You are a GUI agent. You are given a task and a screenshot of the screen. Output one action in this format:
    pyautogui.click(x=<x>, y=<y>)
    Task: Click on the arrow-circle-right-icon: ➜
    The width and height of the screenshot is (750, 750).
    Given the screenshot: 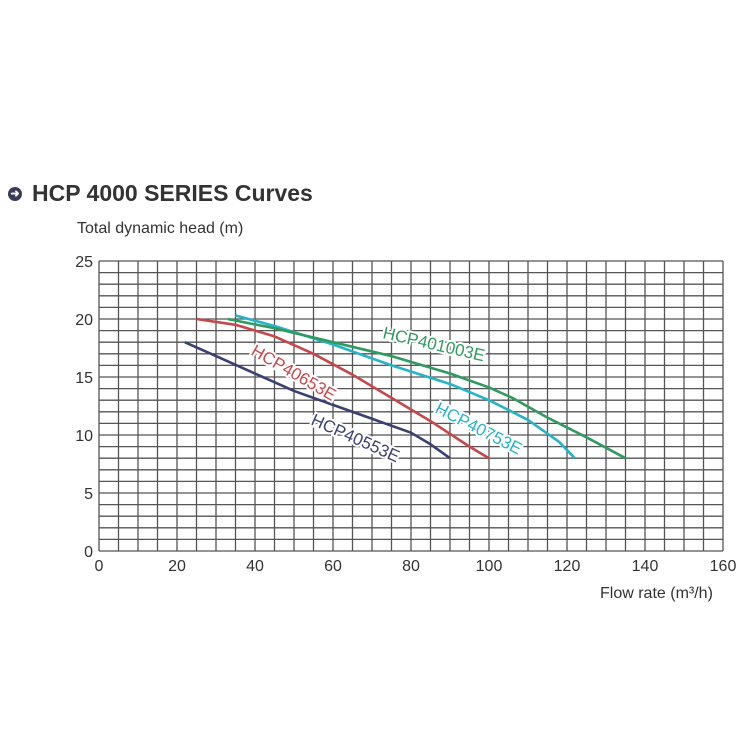 What is the action you would take?
    pyautogui.click(x=15, y=193)
    